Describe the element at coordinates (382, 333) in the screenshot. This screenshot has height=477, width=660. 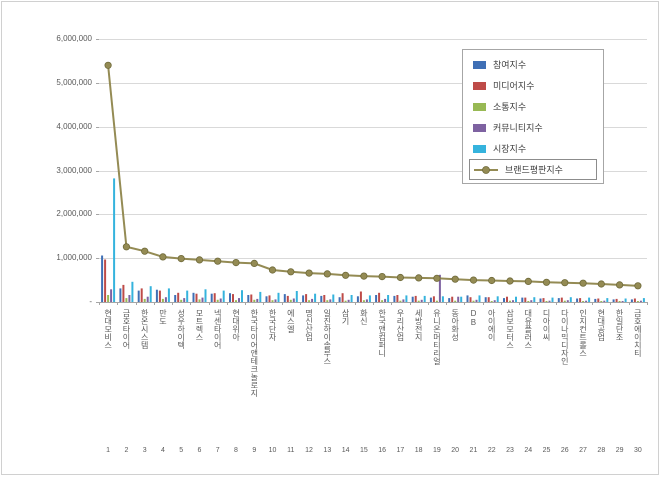
I see `x-axis-category-label: 한국앤컴퍼니` at that location.